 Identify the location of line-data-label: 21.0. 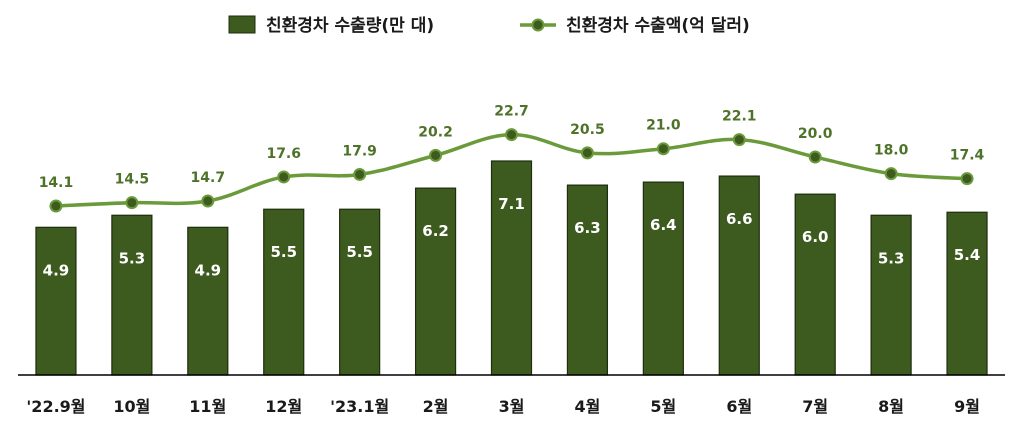
(663, 126).